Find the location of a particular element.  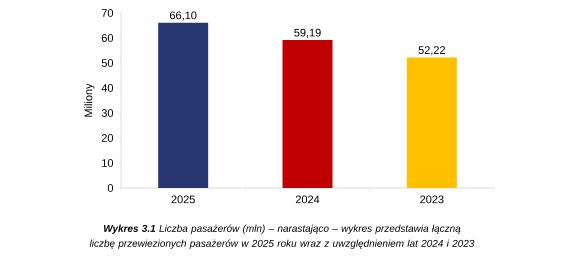

y-tick-label: 40 is located at coordinates (108, 88).